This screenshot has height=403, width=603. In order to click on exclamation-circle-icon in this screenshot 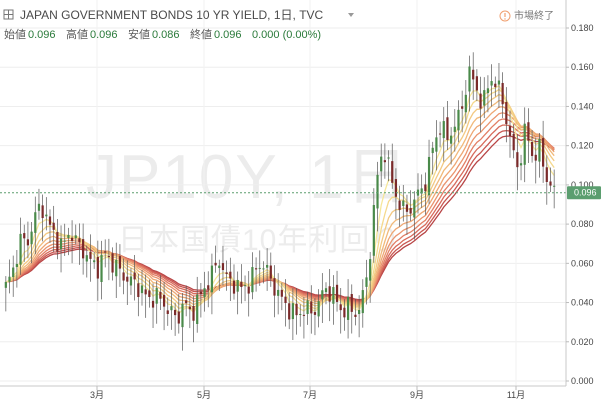, I will do `click(505, 16)`.